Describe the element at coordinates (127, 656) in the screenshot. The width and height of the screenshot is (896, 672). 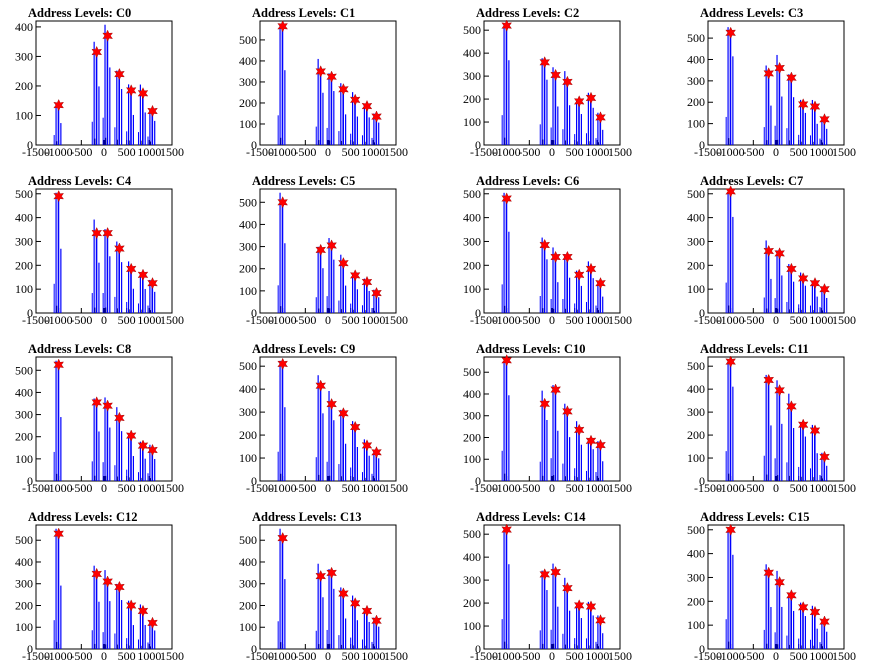
I see `x-tick-label: 500` at that location.